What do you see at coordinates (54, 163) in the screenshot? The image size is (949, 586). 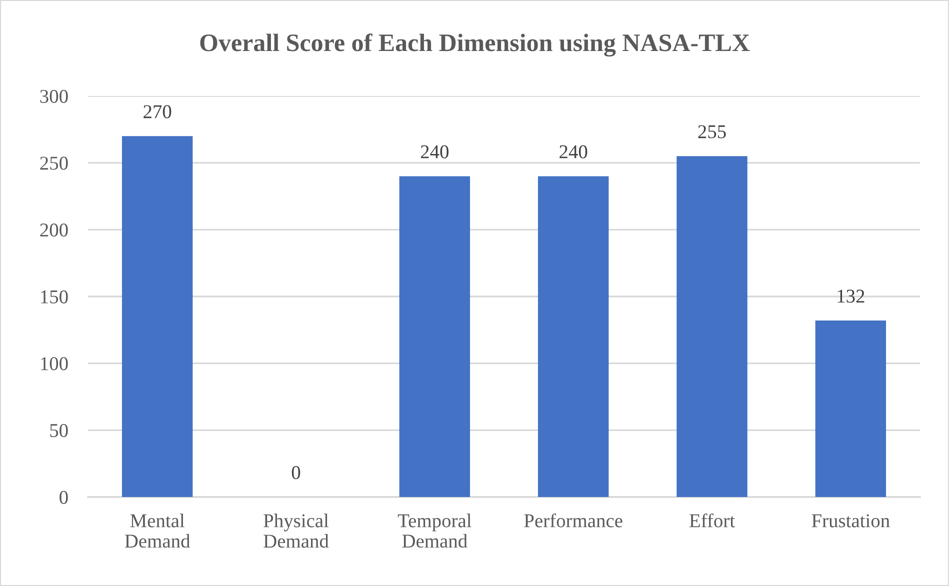 I see `y-tick-label: 250` at bounding box center [54, 163].